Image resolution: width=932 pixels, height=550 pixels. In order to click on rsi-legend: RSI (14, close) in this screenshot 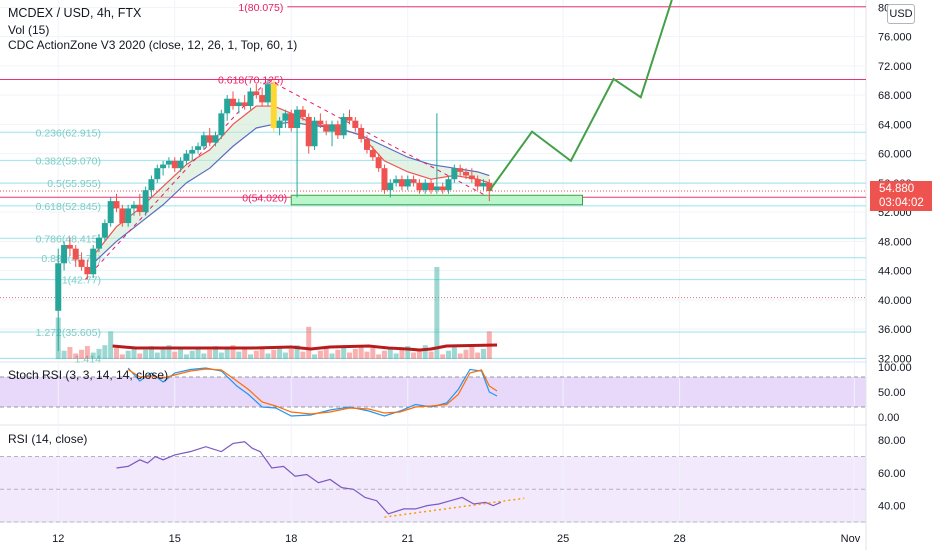, I will do `click(48, 439)`.